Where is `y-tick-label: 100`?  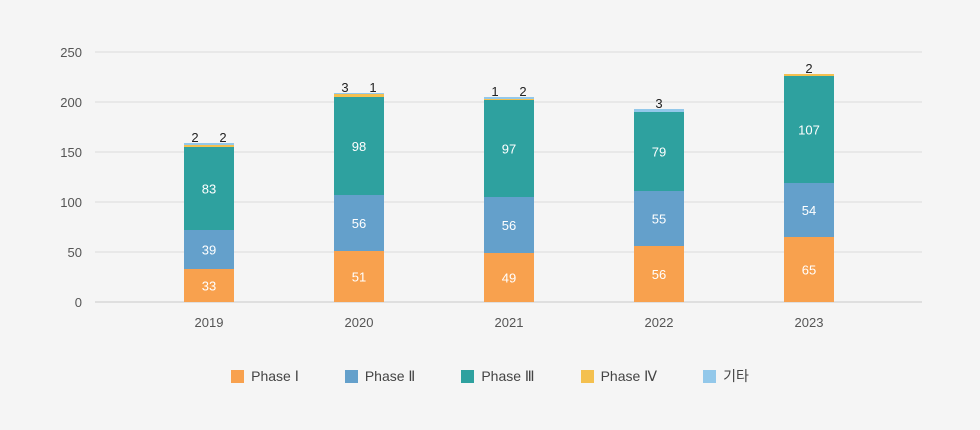
y-tick-label: 100 is located at coordinates (71, 202).